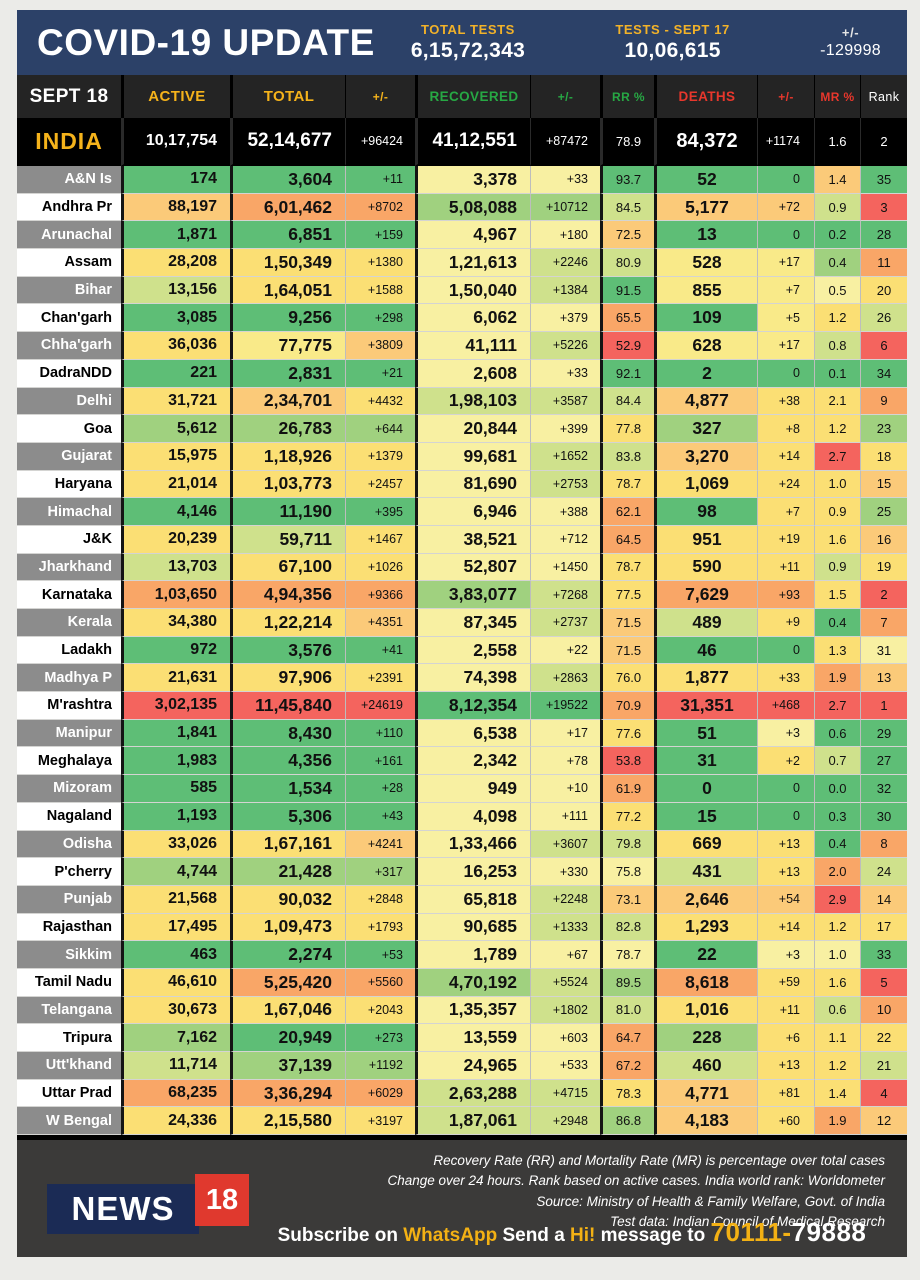 The width and height of the screenshot is (920, 1280). Describe the element at coordinates (785, 761) in the screenshot. I see `deaths-plus-cell: +2` at that location.